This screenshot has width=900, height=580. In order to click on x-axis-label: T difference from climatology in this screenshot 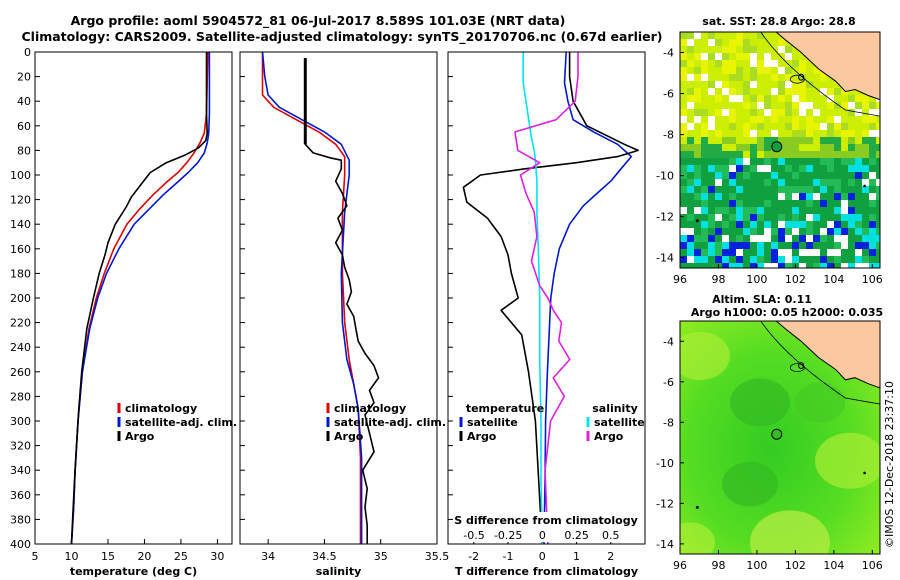, I will do `click(546, 571)`.